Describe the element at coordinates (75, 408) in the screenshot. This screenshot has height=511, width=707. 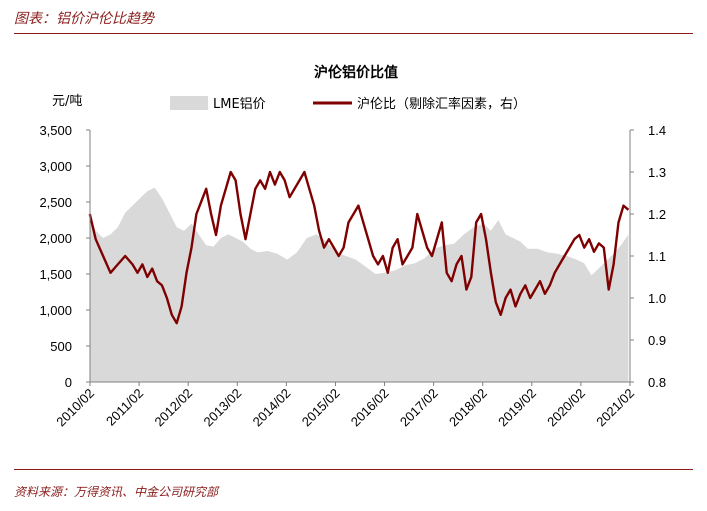
I see `x-tick-label: 2010/02` at that location.